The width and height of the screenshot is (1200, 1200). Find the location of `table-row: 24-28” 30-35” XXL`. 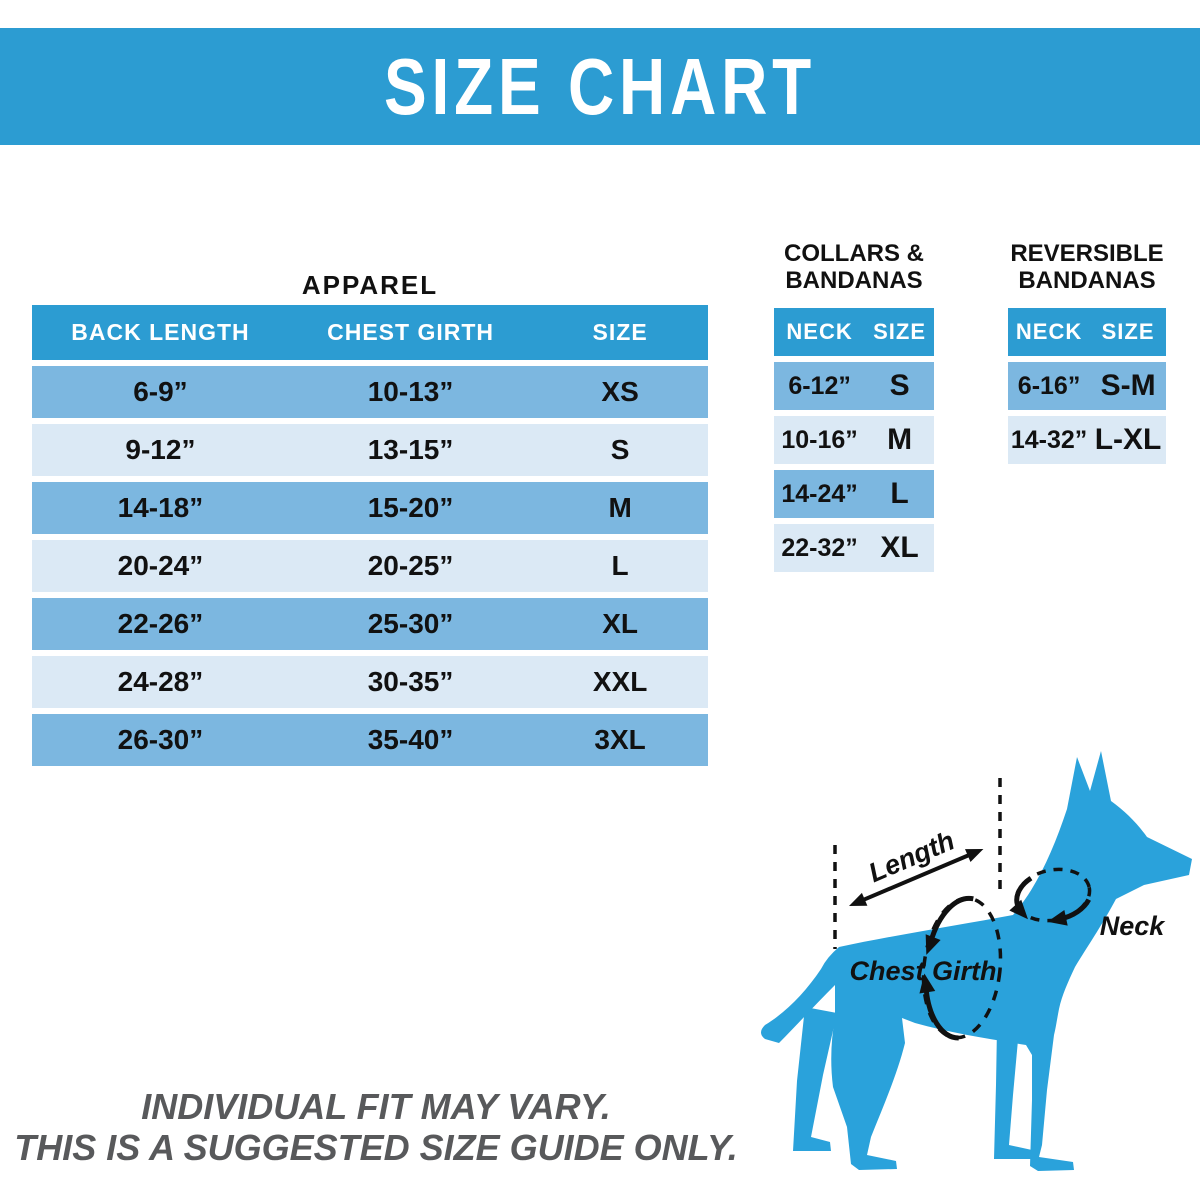

table-row: 24-28” 30-35” XXL is located at coordinates (370, 682).